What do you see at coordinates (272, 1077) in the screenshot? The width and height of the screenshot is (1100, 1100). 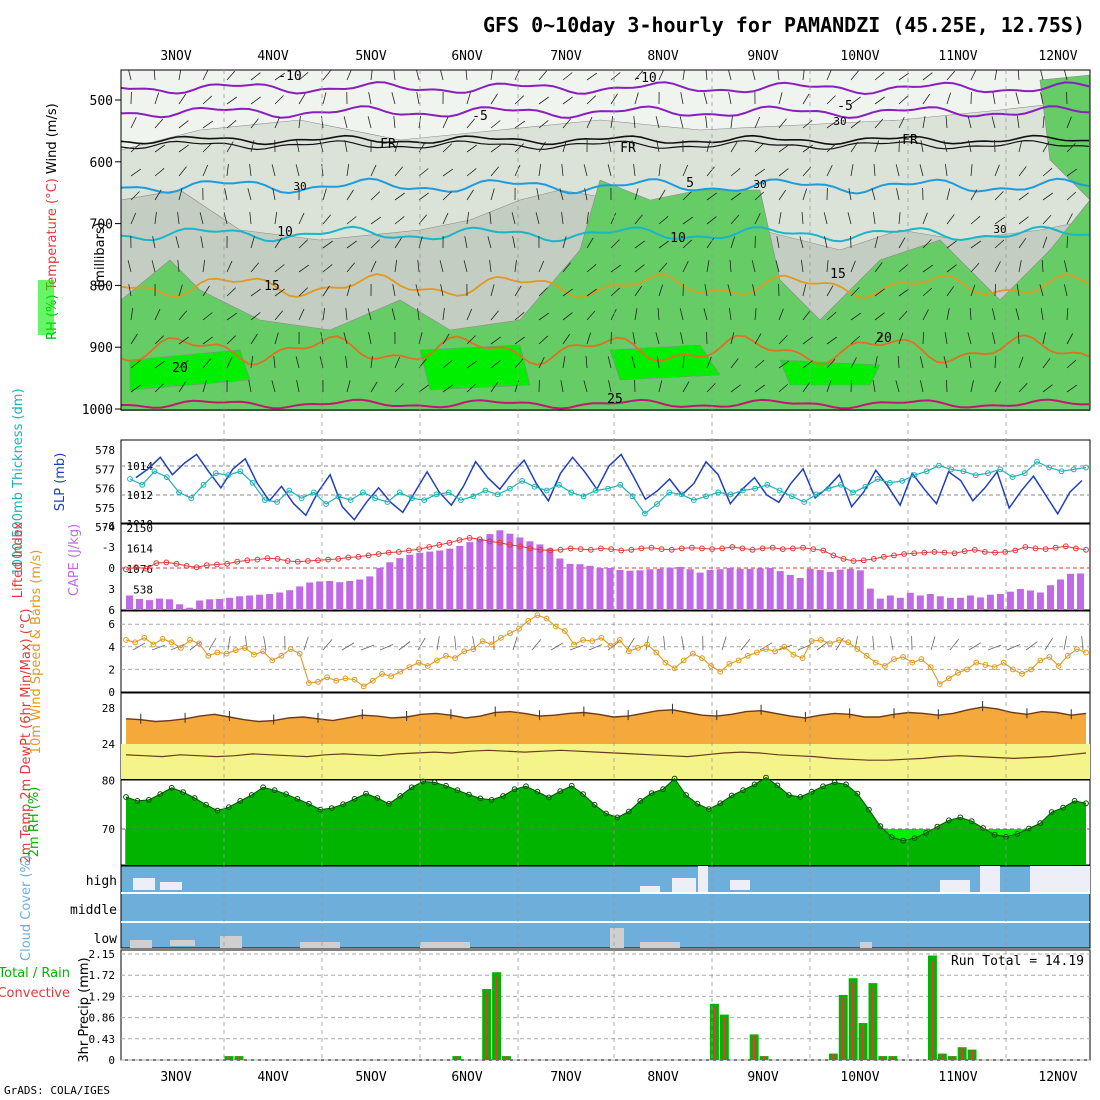 I see `date-bottom-4NOV: 4NOV` at bounding box center [272, 1077].